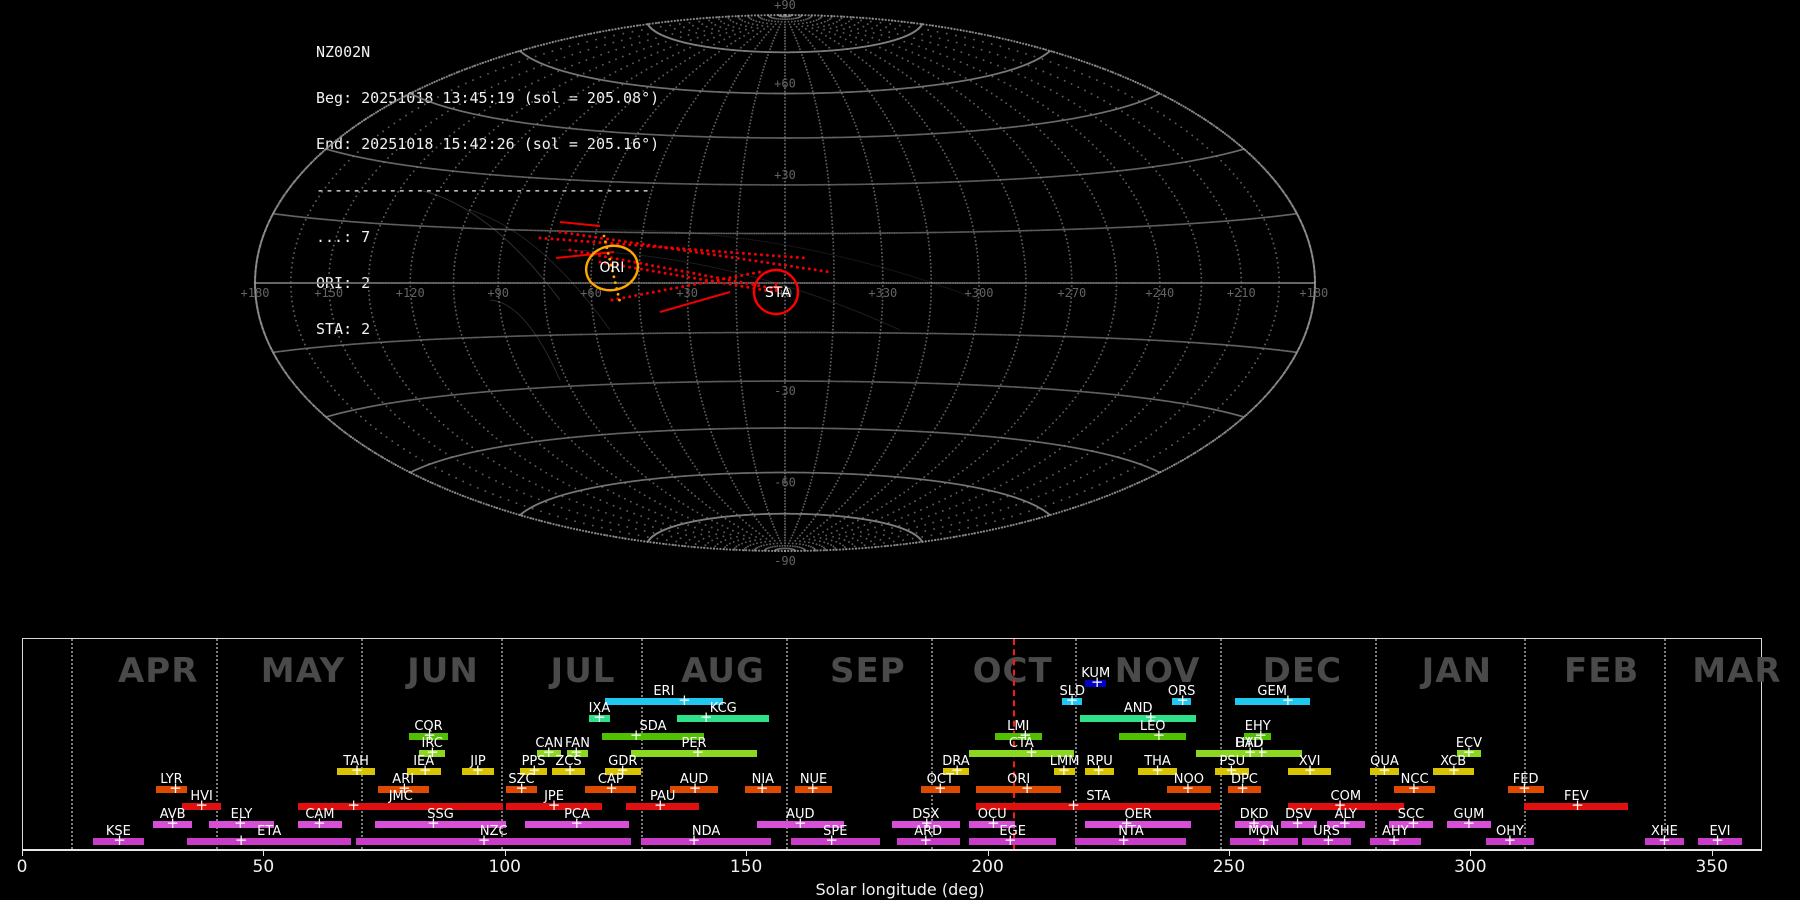 This screenshot has width=1800, height=900. What do you see at coordinates (1384, 761) in the screenshot?
I see `shower-label: QUA` at bounding box center [1384, 761].